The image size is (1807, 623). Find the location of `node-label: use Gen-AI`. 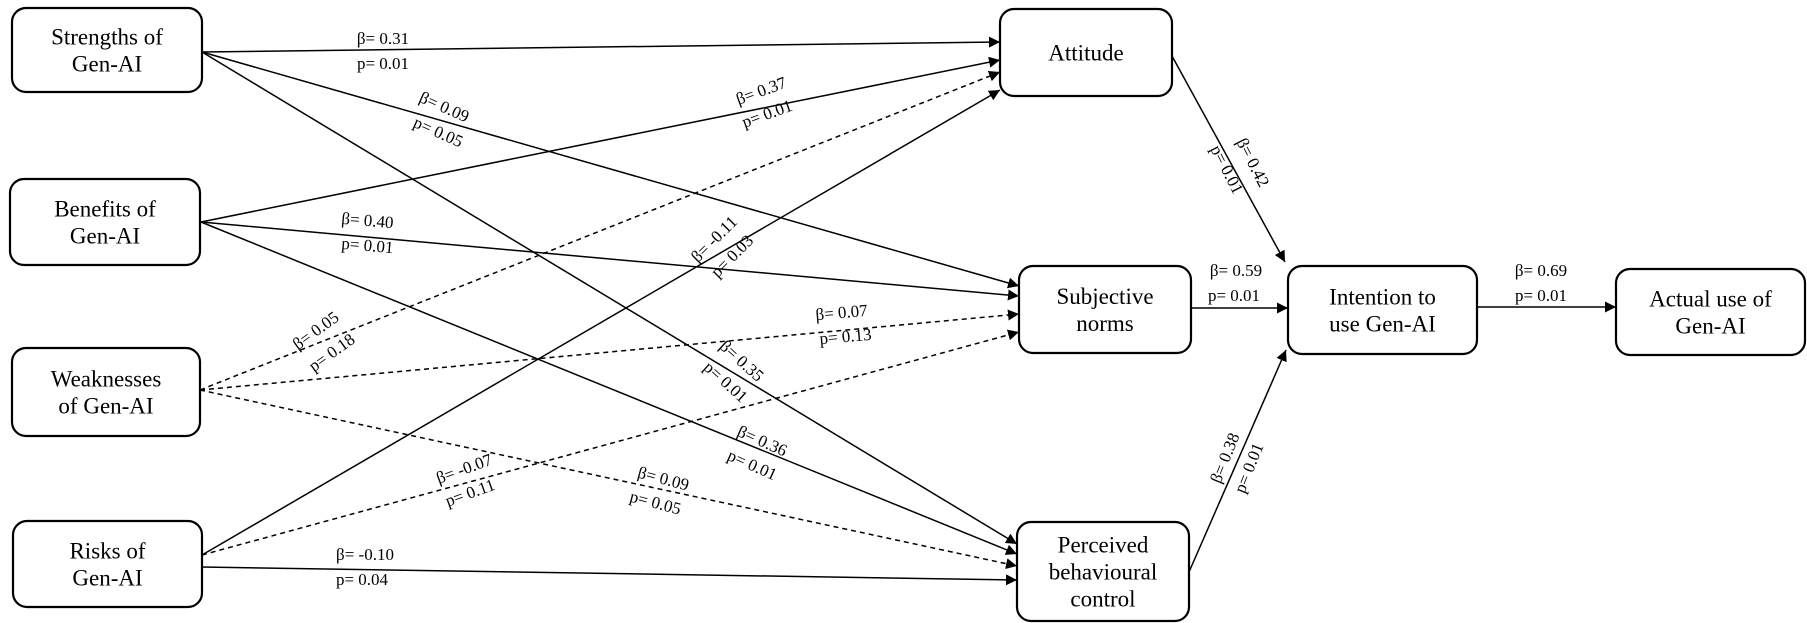

node-label: use Gen-AI is located at coordinates (1382, 324).